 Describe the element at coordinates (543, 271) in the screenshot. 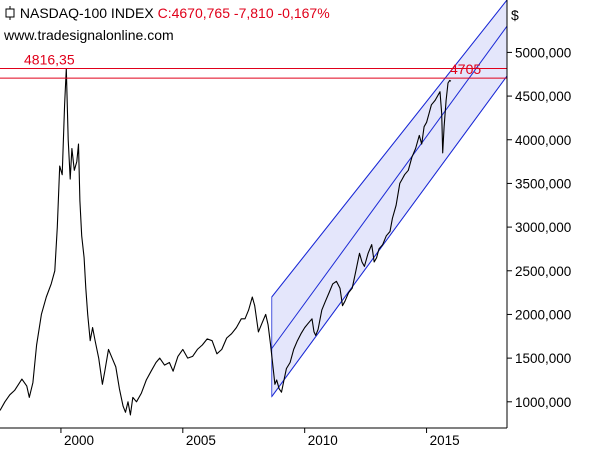

I see `y-tick-label: 2500,000` at that location.